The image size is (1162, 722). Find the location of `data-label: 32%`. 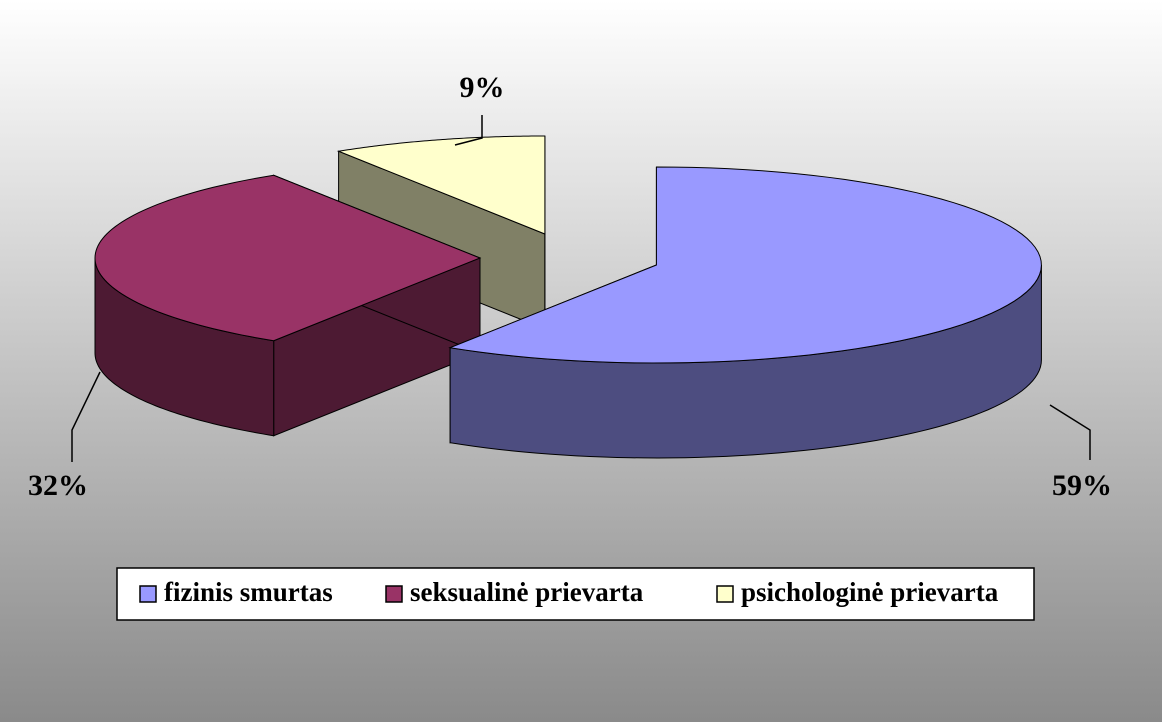

data-label: 32% is located at coordinates (58, 485).